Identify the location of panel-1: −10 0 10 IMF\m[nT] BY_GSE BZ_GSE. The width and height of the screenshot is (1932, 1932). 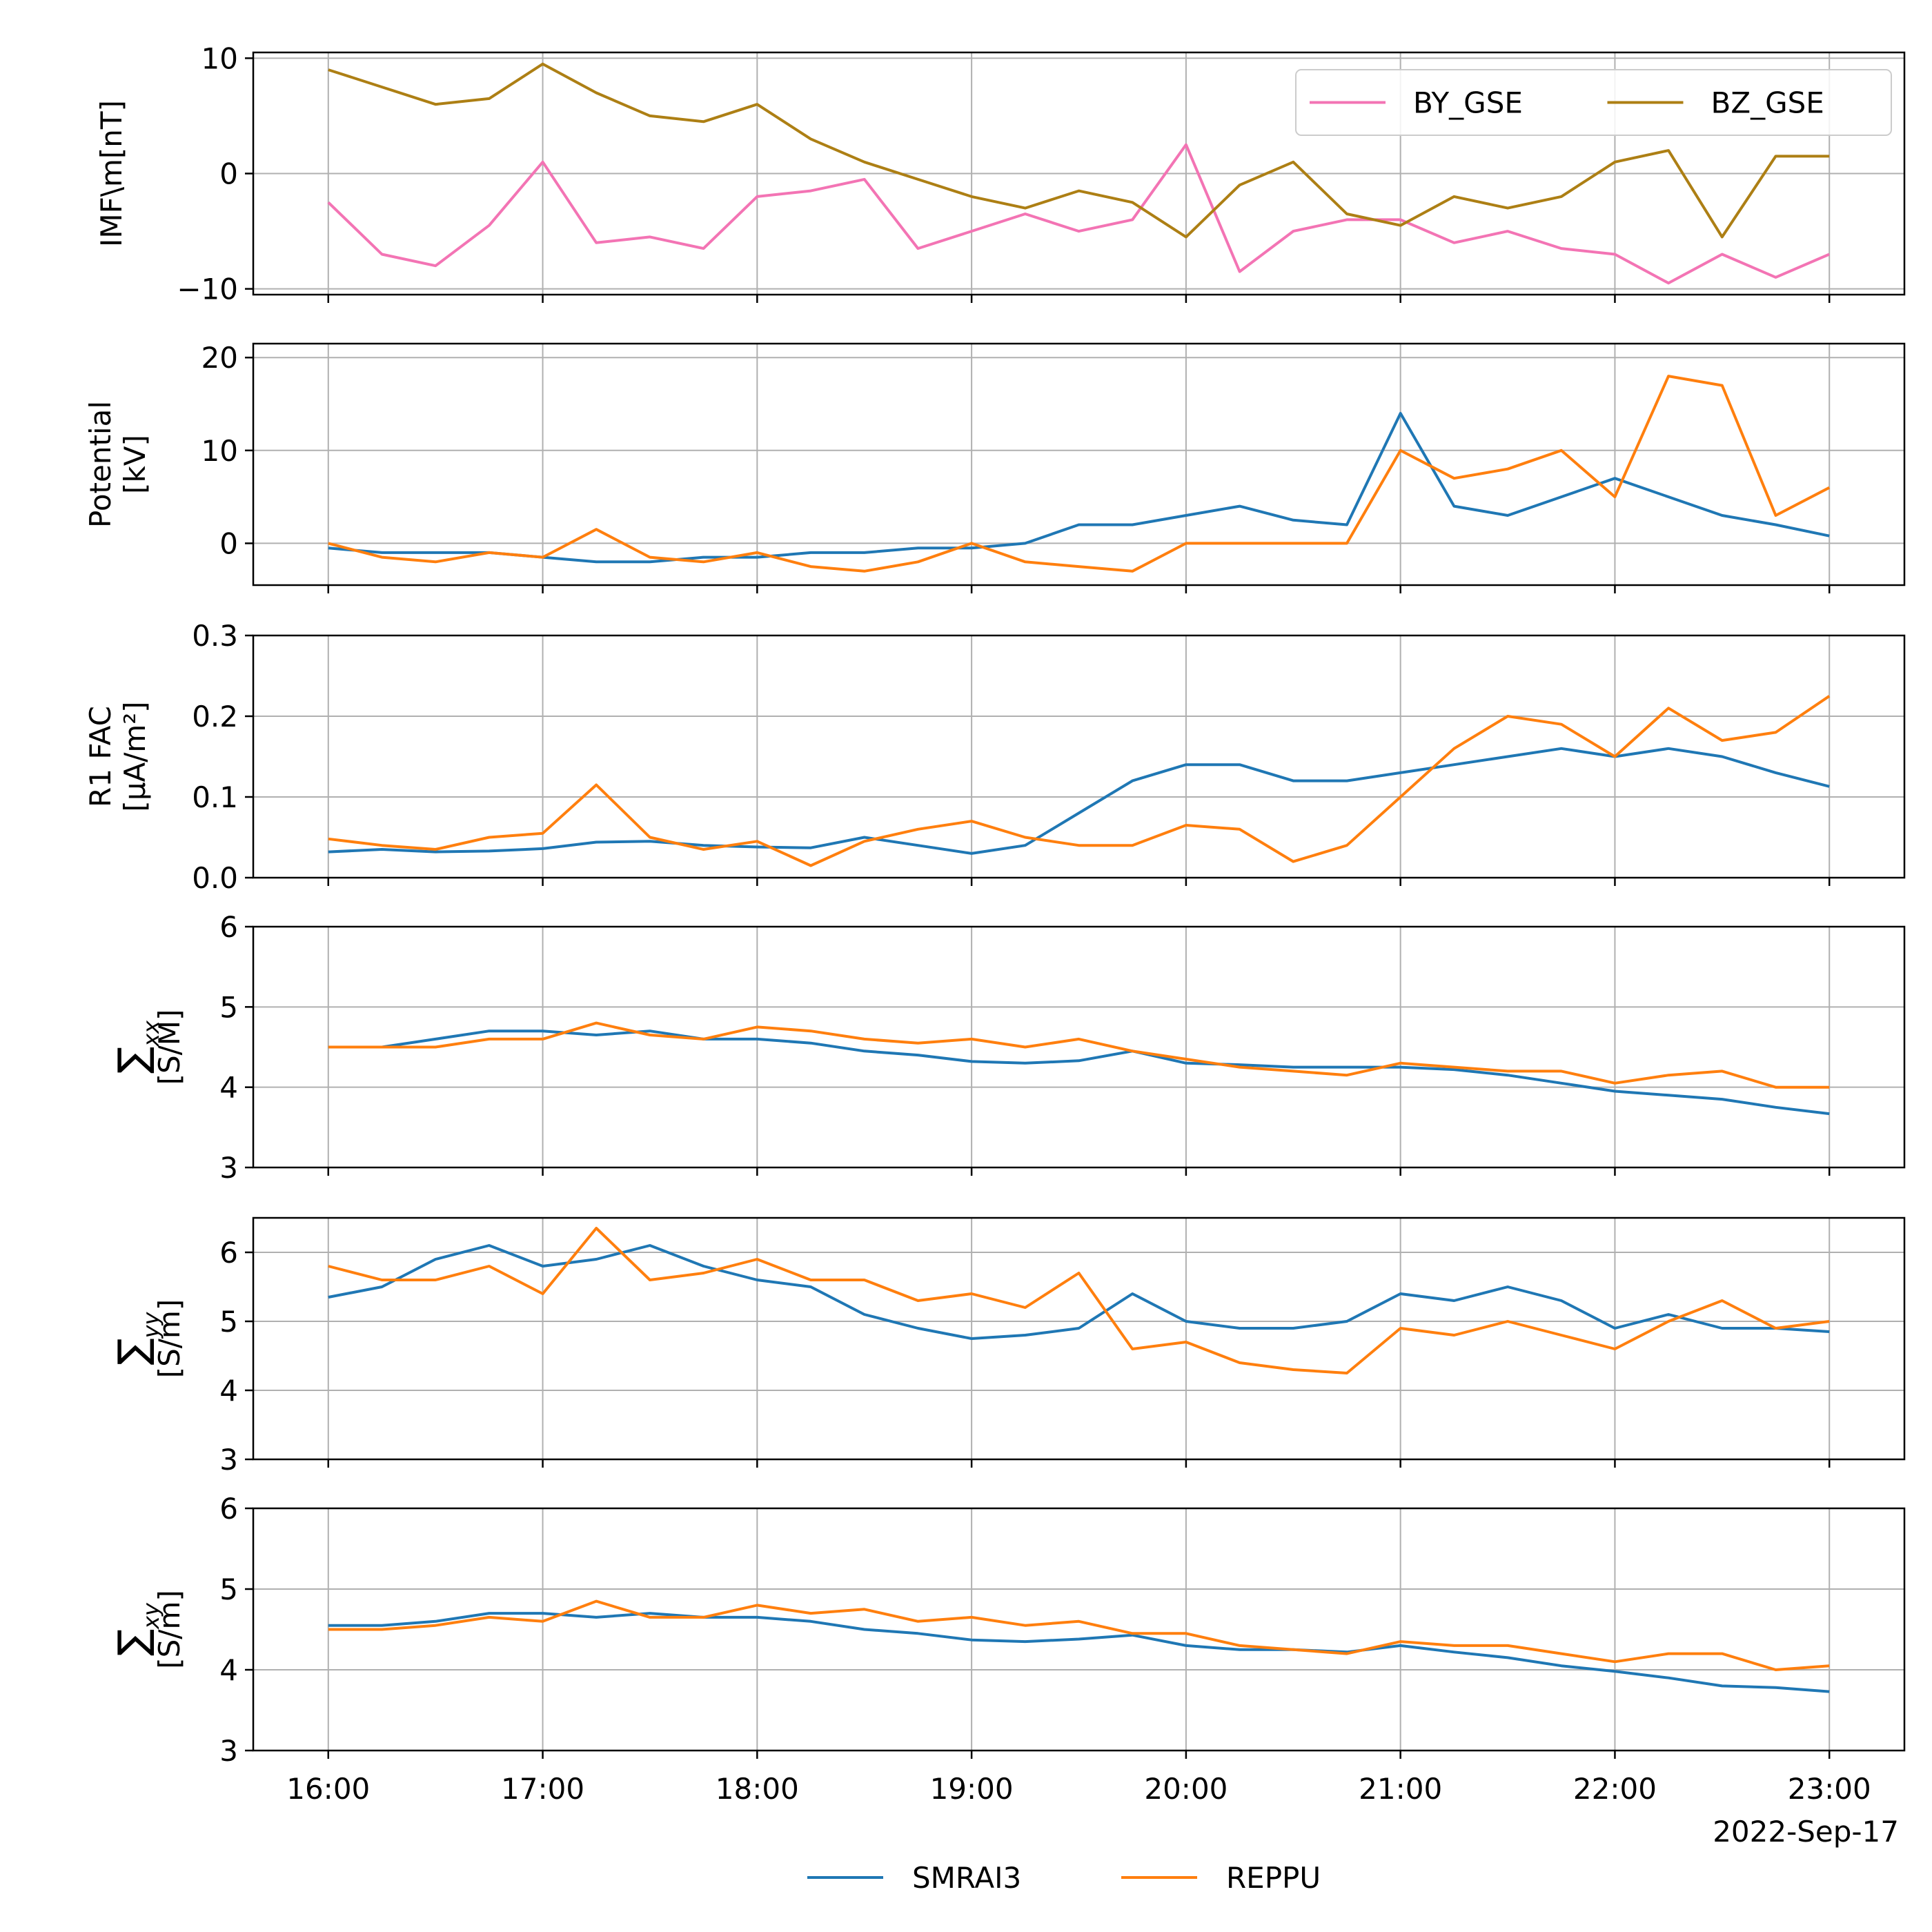
(1000, 173).